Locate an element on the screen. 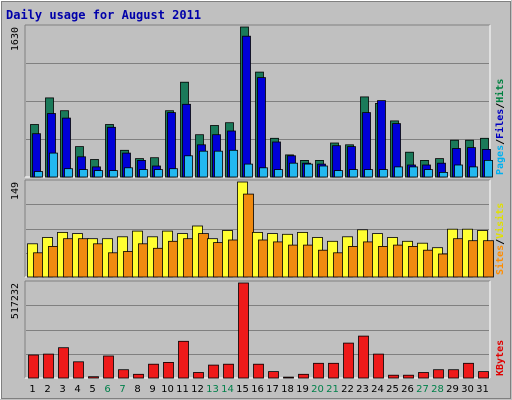  legend-sites: Sites is located at coordinates (500, 260).